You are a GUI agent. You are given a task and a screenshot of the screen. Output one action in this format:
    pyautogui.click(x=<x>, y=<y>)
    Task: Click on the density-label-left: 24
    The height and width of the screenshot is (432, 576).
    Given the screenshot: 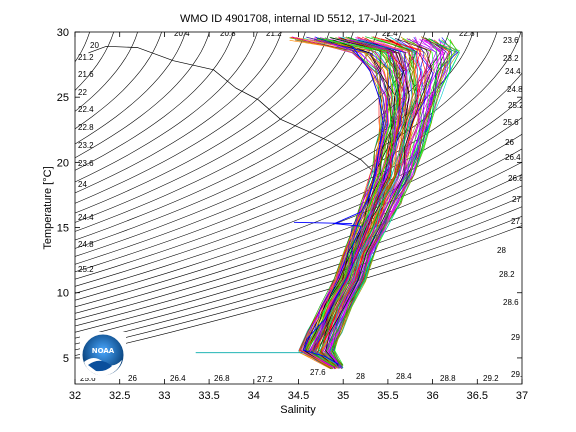 What is the action you would take?
    pyautogui.click(x=82, y=184)
    